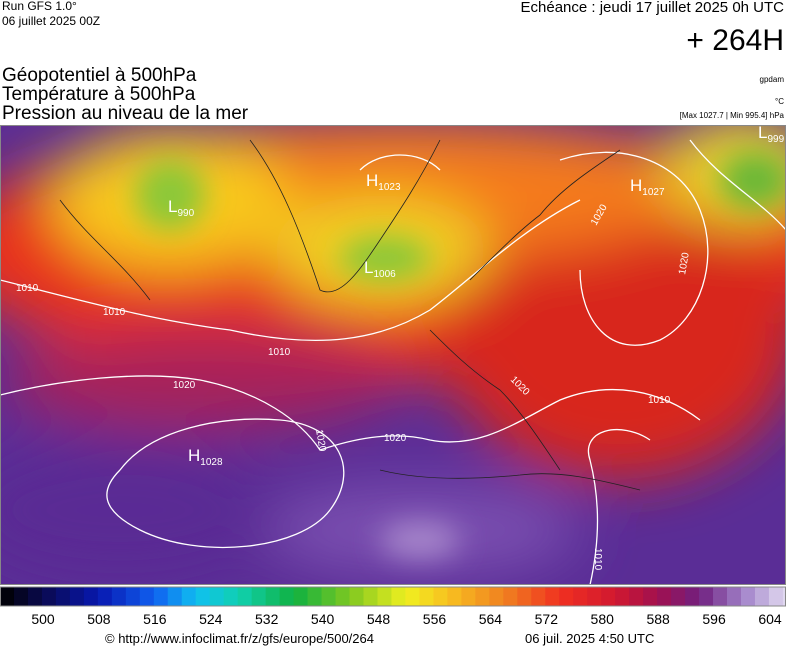 This screenshot has height=648, width=786. What do you see at coordinates (211, 619) in the screenshot?
I see `colorbar-tick-label: 524` at bounding box center [211, 619].